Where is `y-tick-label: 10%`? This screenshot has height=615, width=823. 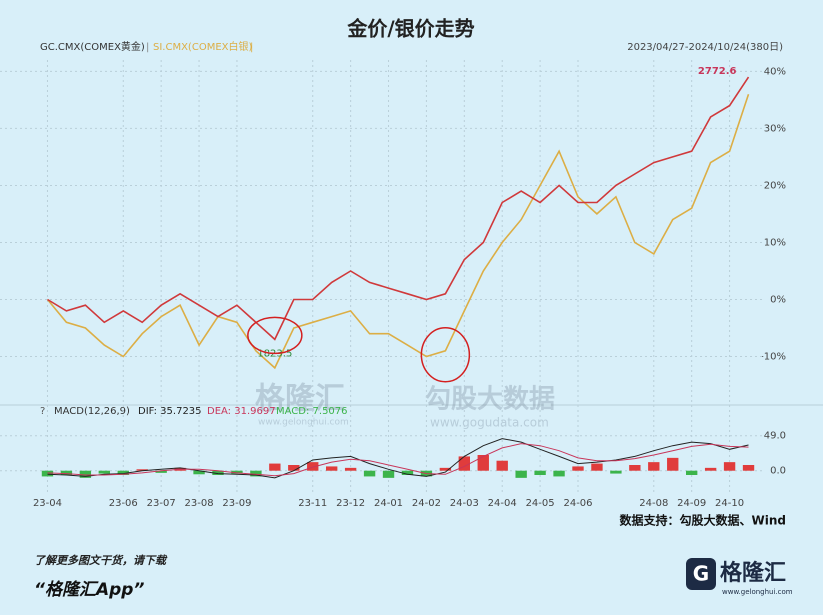
y-tick-label: 10% is located at coordinates (775, 242).